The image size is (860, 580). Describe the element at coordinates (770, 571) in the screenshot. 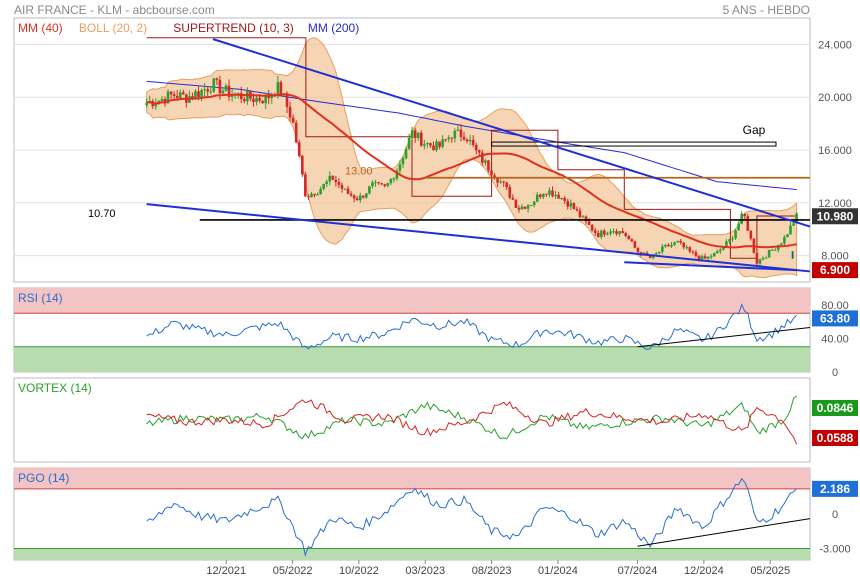

I see `x-tick-label: 05/2025` at that location.